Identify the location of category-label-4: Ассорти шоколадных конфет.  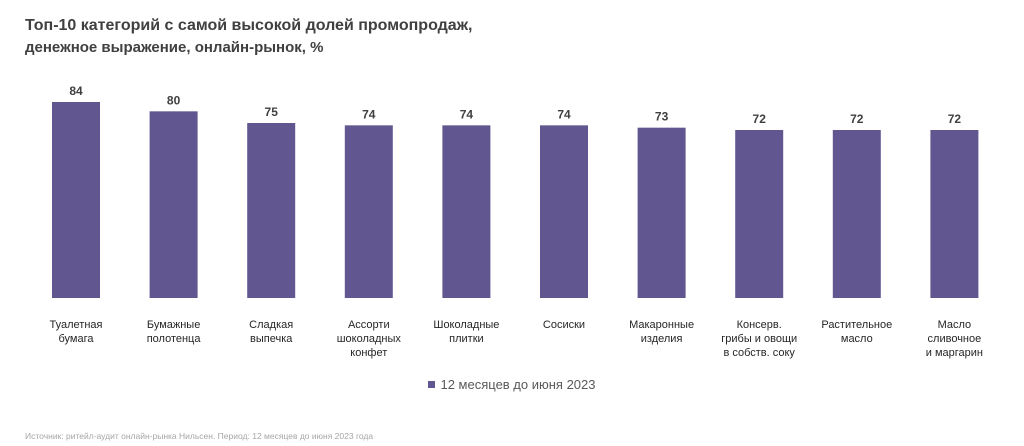
(369, 339).